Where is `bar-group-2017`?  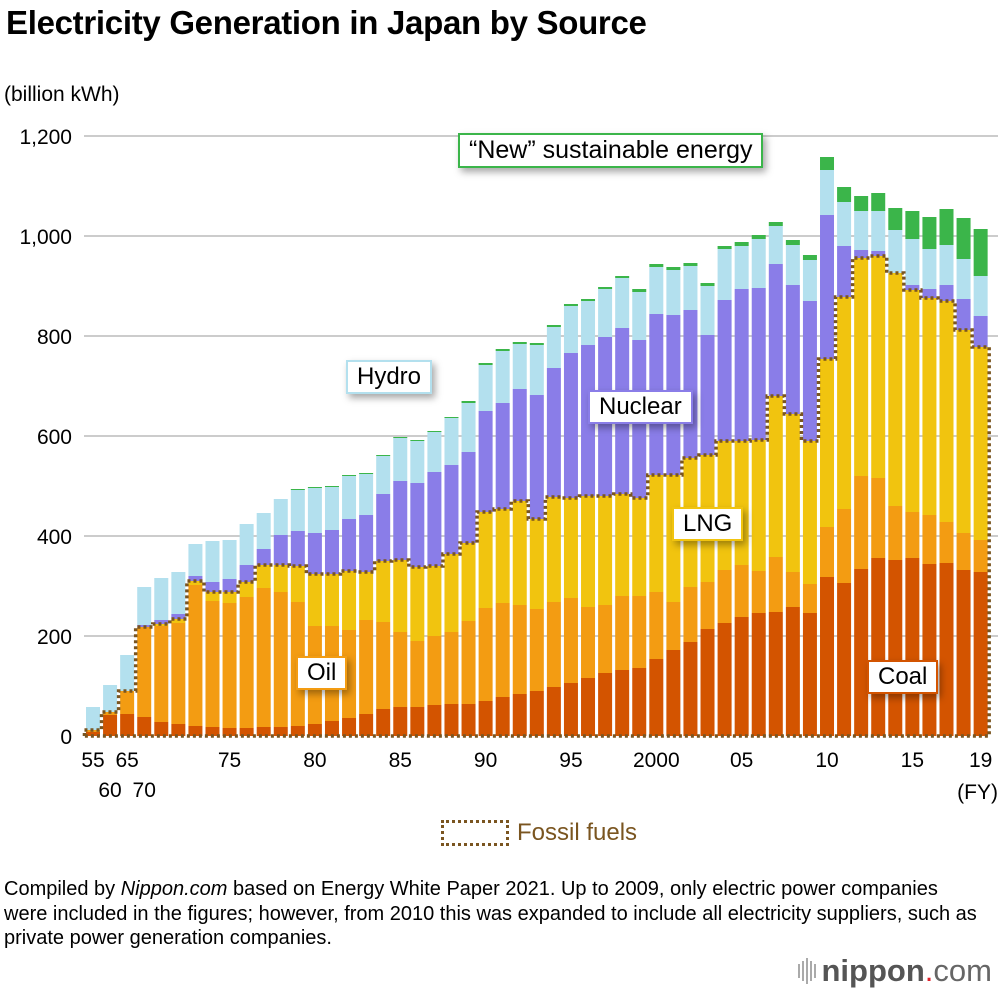 bar-group-2017 is located at coordinates (946, 472).